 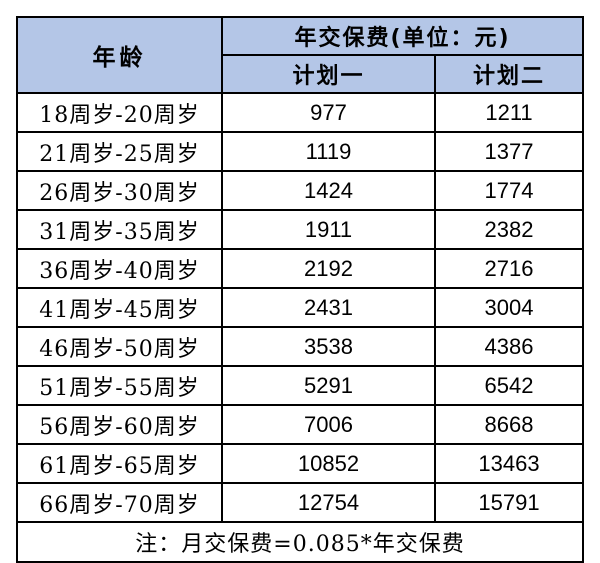 What do you see at coordinates (328, 385) in the screenshot?
I see `plan1-value-cell: 5291` at bounding box center [328, 385].